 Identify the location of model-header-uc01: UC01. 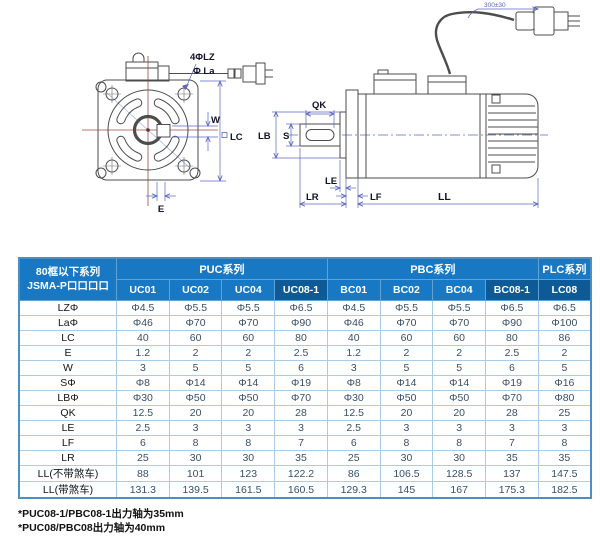
(143, 290).